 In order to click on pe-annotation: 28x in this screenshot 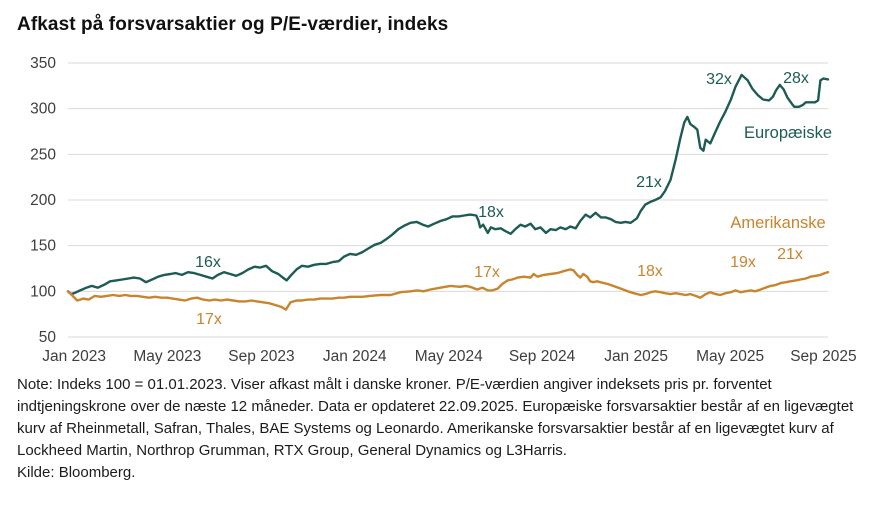, I will do `click(796, 78)`.